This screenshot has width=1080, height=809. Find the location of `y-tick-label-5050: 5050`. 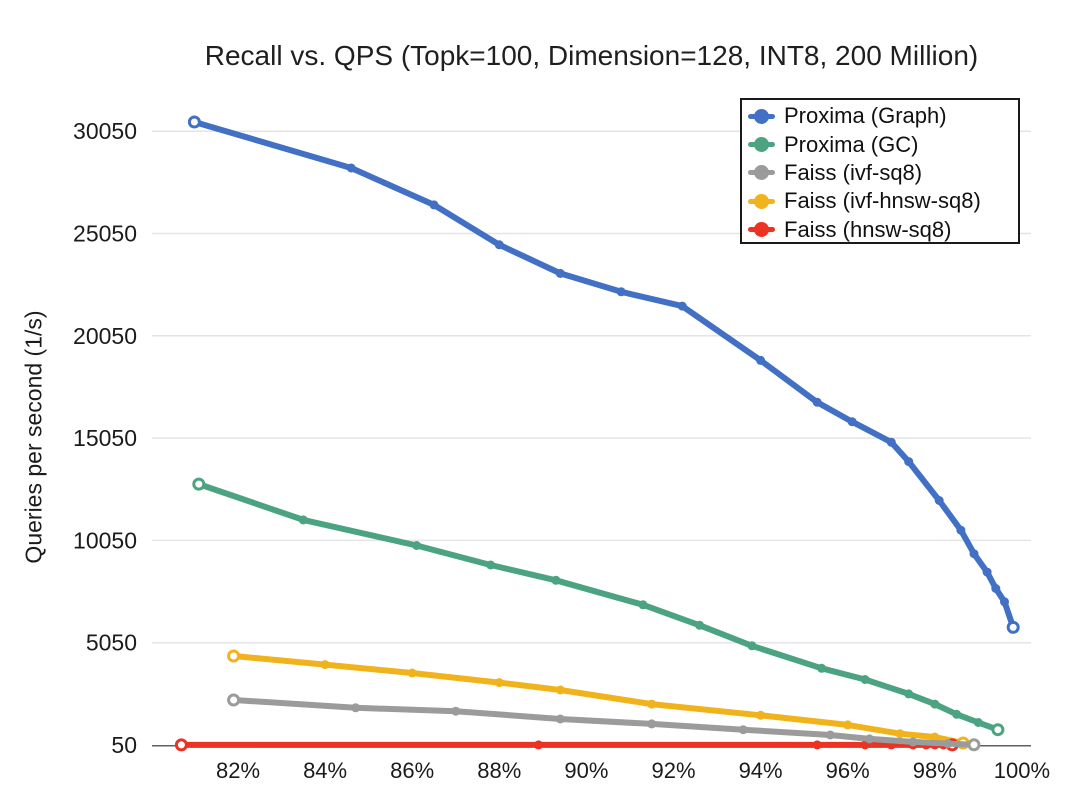

y-tick-label-5050: 5050 is located at coordinates (111, 643).